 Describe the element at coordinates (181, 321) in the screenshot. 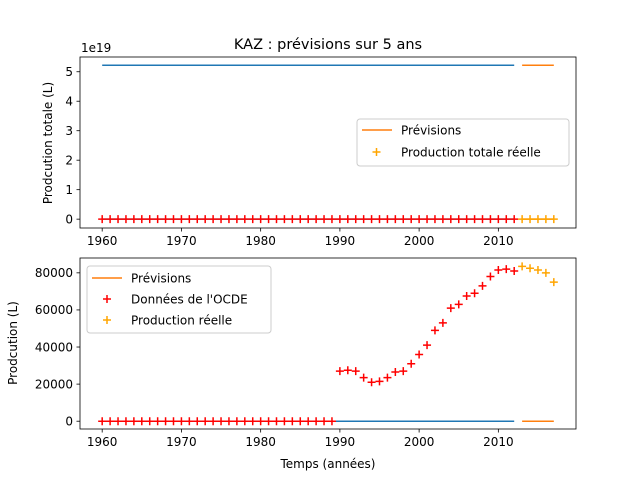

I see `bottom-legend-label-2: Production réelle` at that location.